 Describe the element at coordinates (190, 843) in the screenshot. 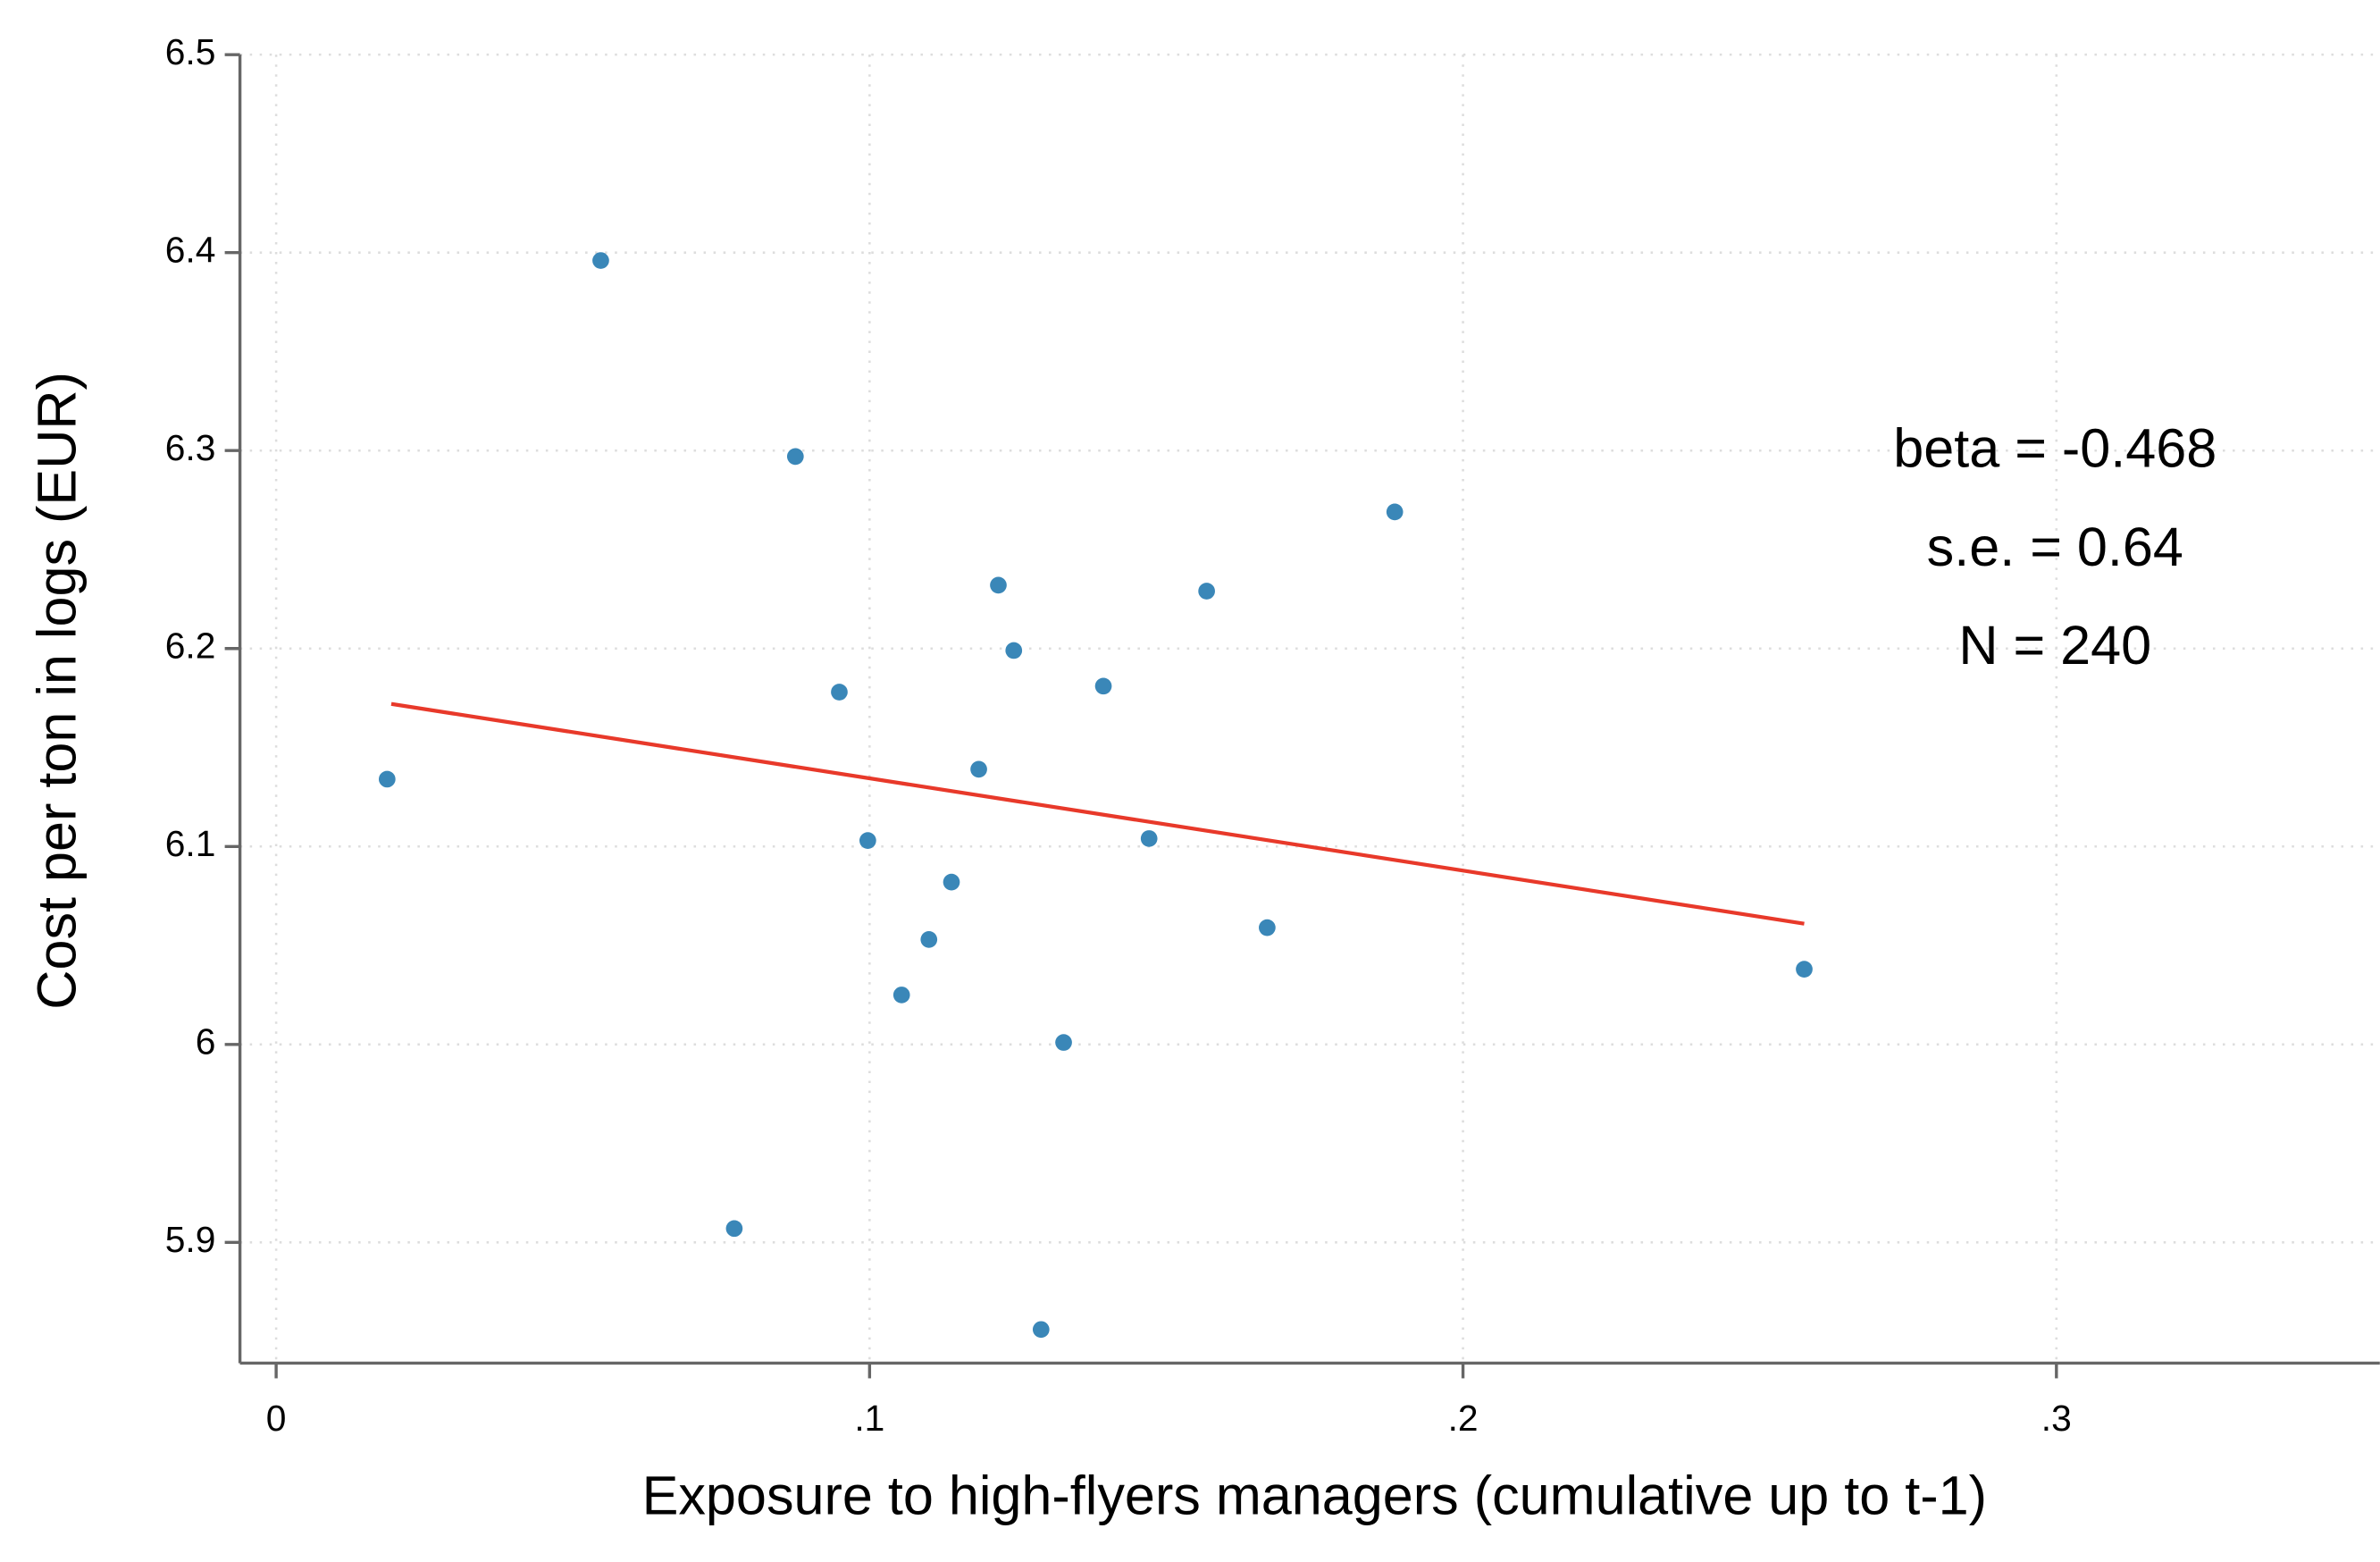

I see `y-tick-label: 6.1` at that location.